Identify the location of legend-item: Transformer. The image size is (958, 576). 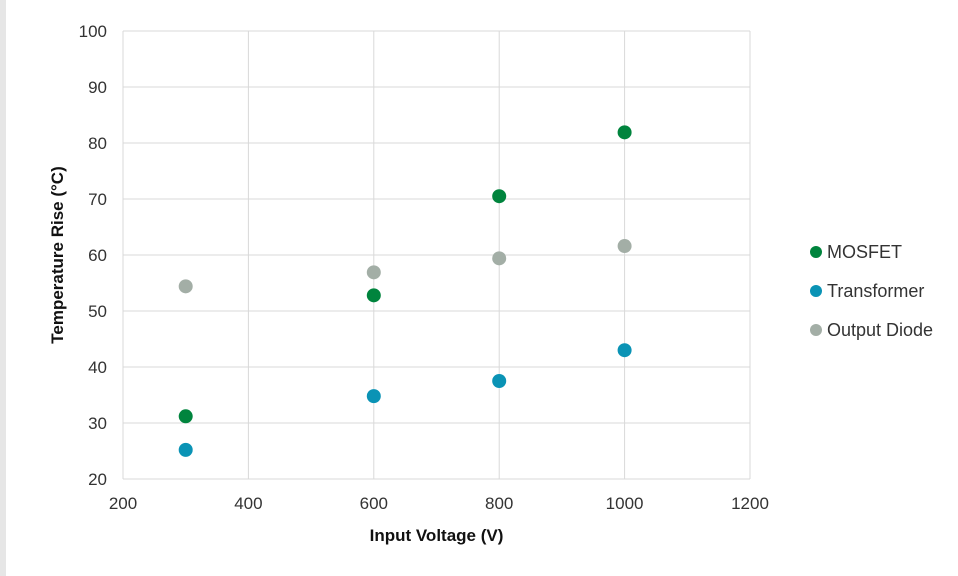
(867, 291).